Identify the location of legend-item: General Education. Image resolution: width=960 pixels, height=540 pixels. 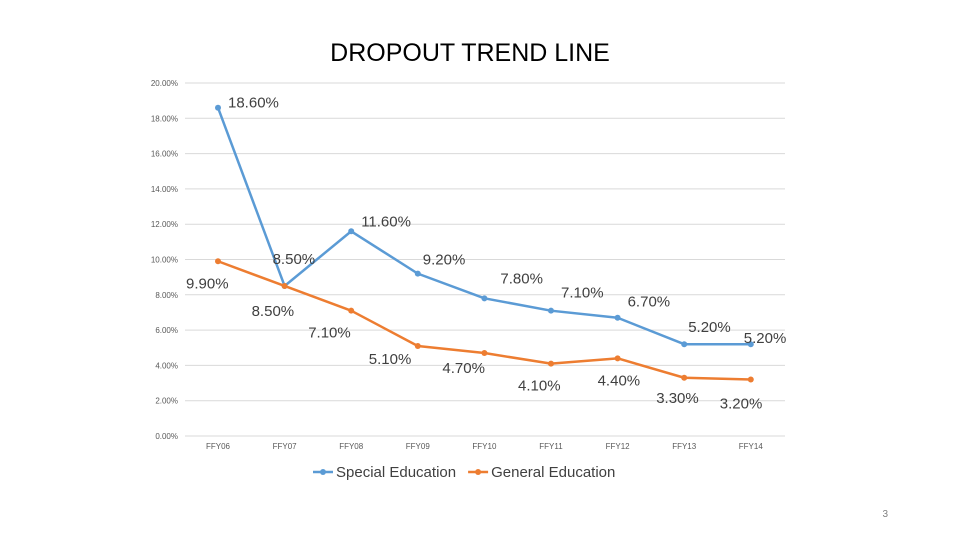
(541, 472).